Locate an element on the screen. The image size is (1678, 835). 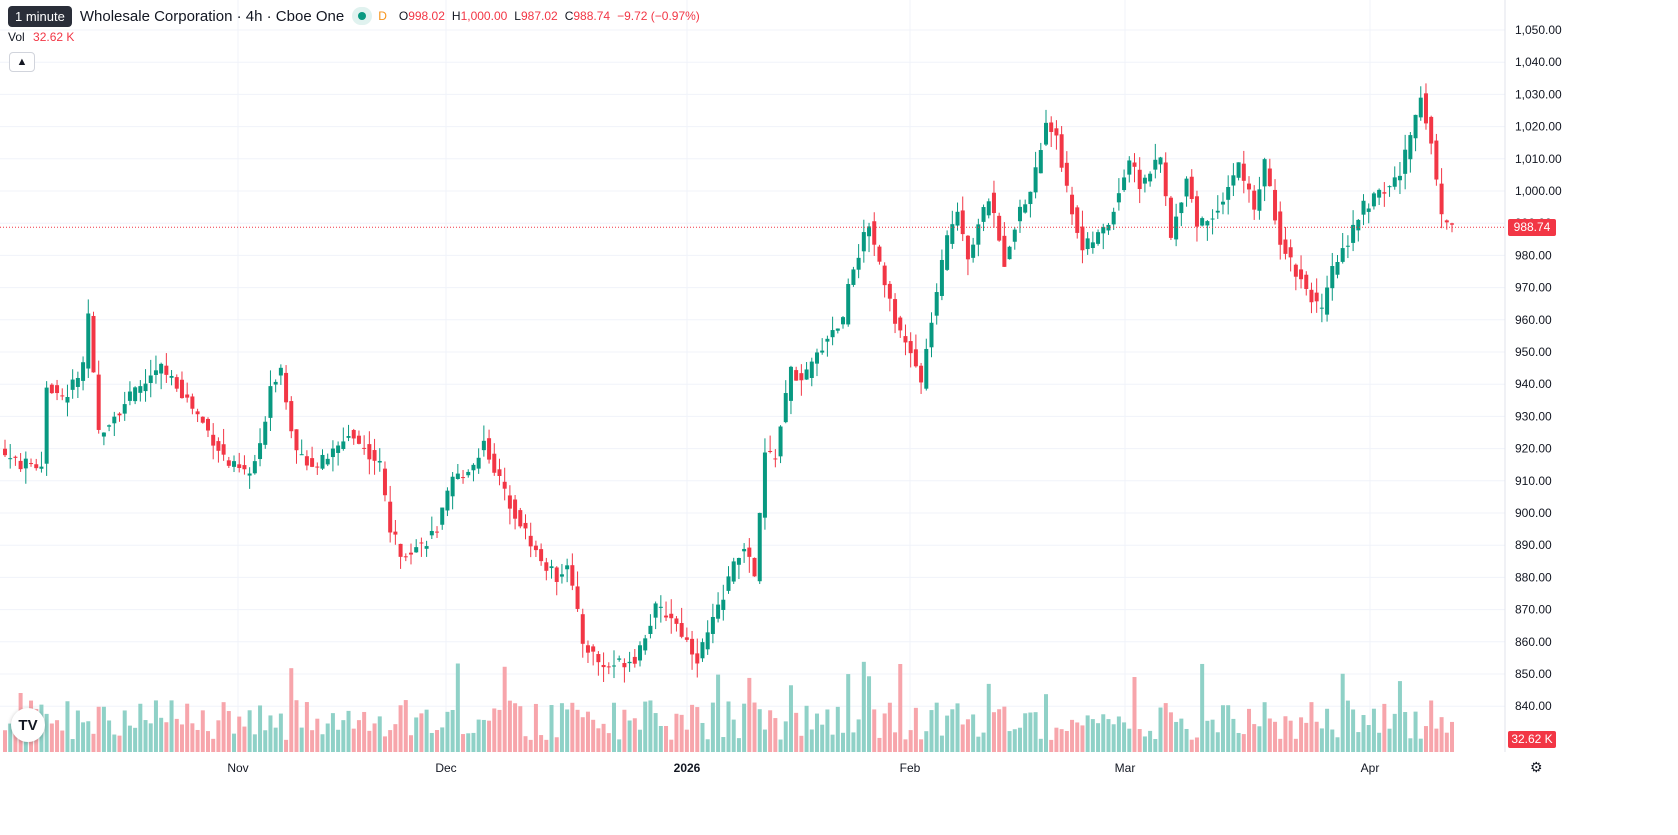
tradingview-logo-icon: TV is located at coordinates (28, 725).